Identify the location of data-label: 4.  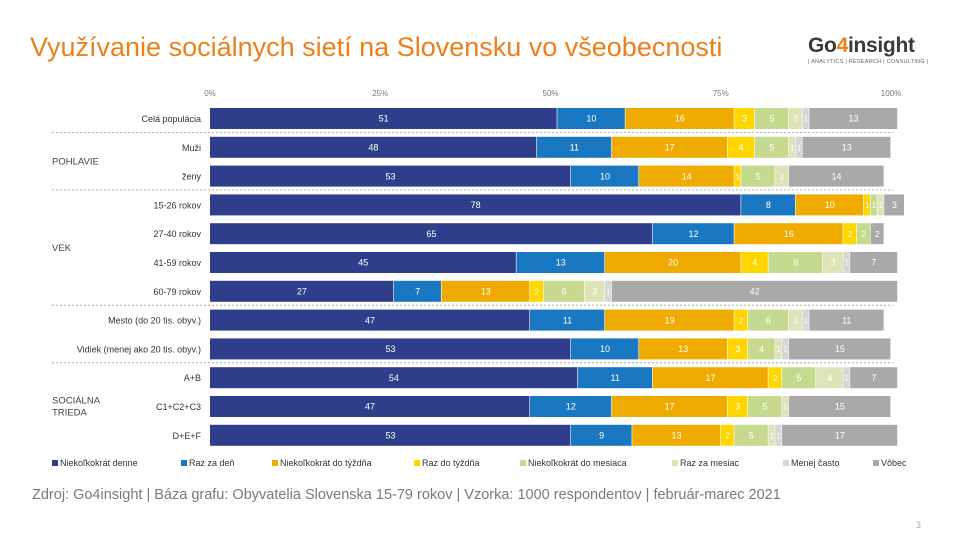
(829, 378).